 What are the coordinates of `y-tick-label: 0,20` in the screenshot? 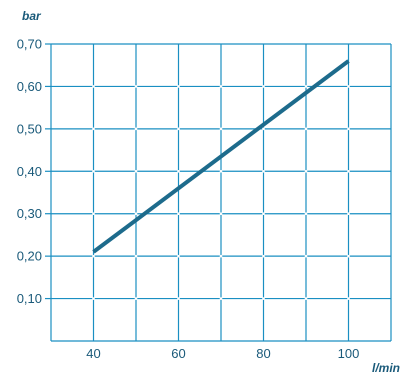 It's located at (29, 256).